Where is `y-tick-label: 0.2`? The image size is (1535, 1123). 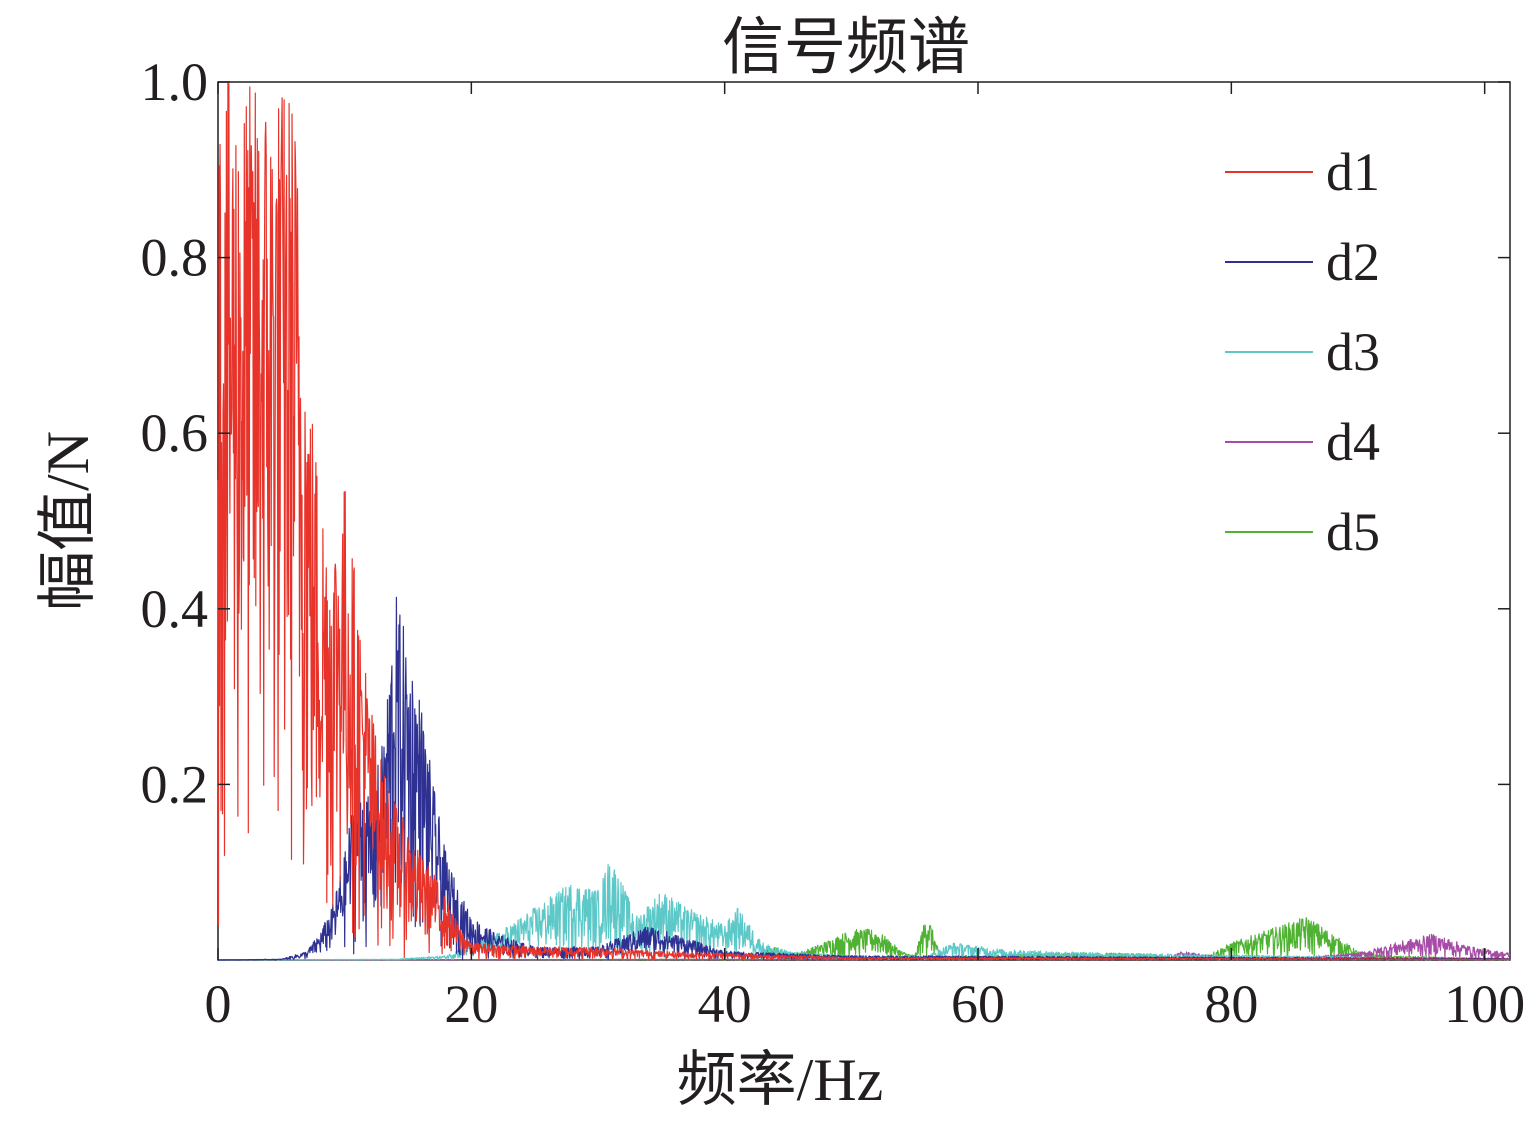
y-tick-label: 0.2 is located at coordinates (175, 784).